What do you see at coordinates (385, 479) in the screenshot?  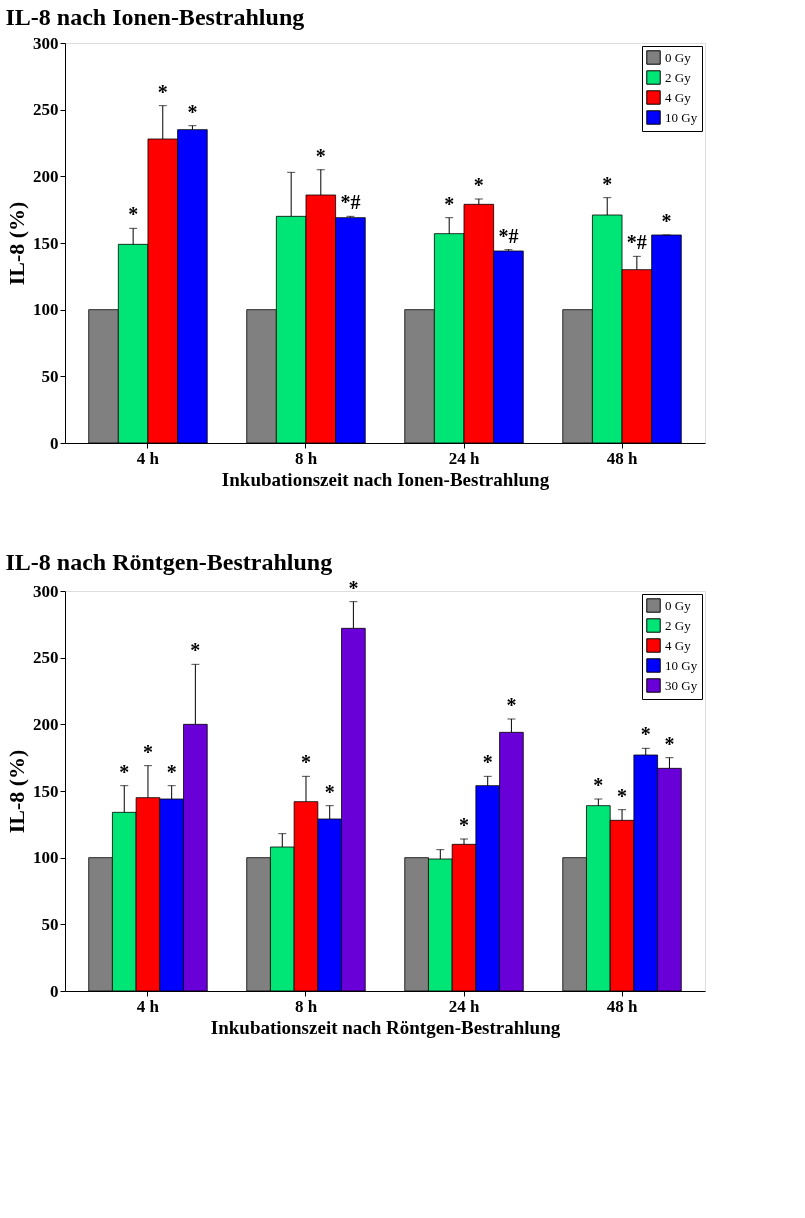 I see `x-axis-title: Inkubationszeit nach Ionen-Bestrahlung` at bounding box center [385, 479].